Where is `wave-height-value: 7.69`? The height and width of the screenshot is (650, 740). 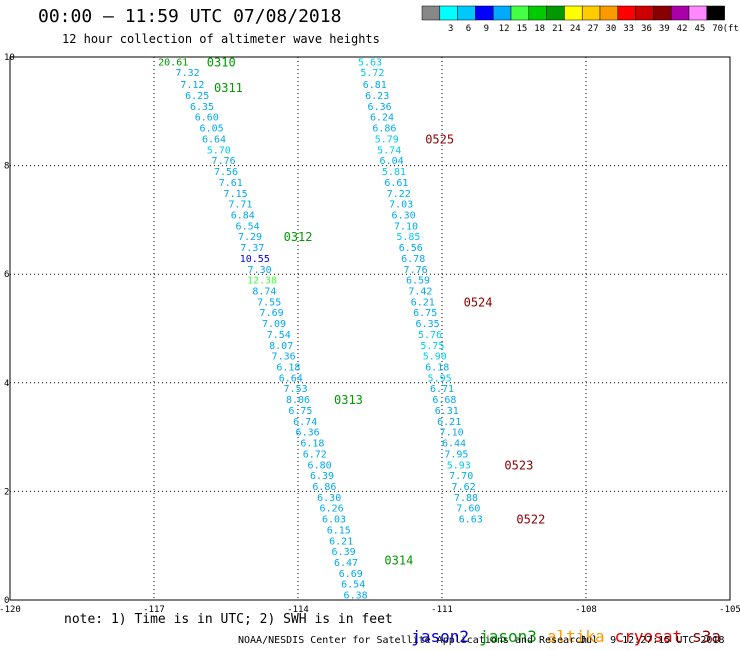 wave-height-value: 7.69 is located at coordinates (272, 313).